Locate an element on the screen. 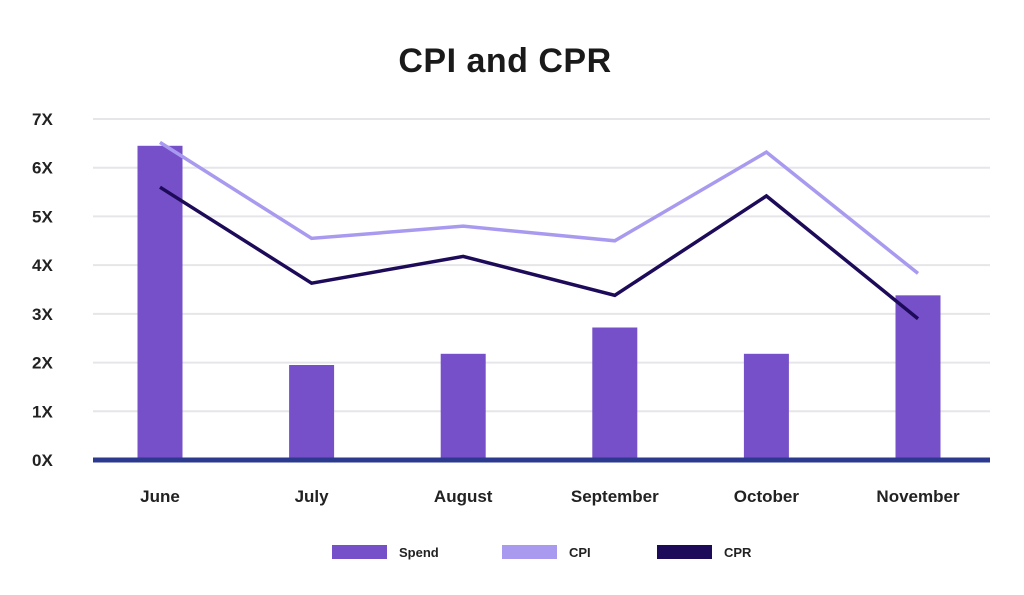  y-tick-label: 3X is located at coordinates (42, 314).